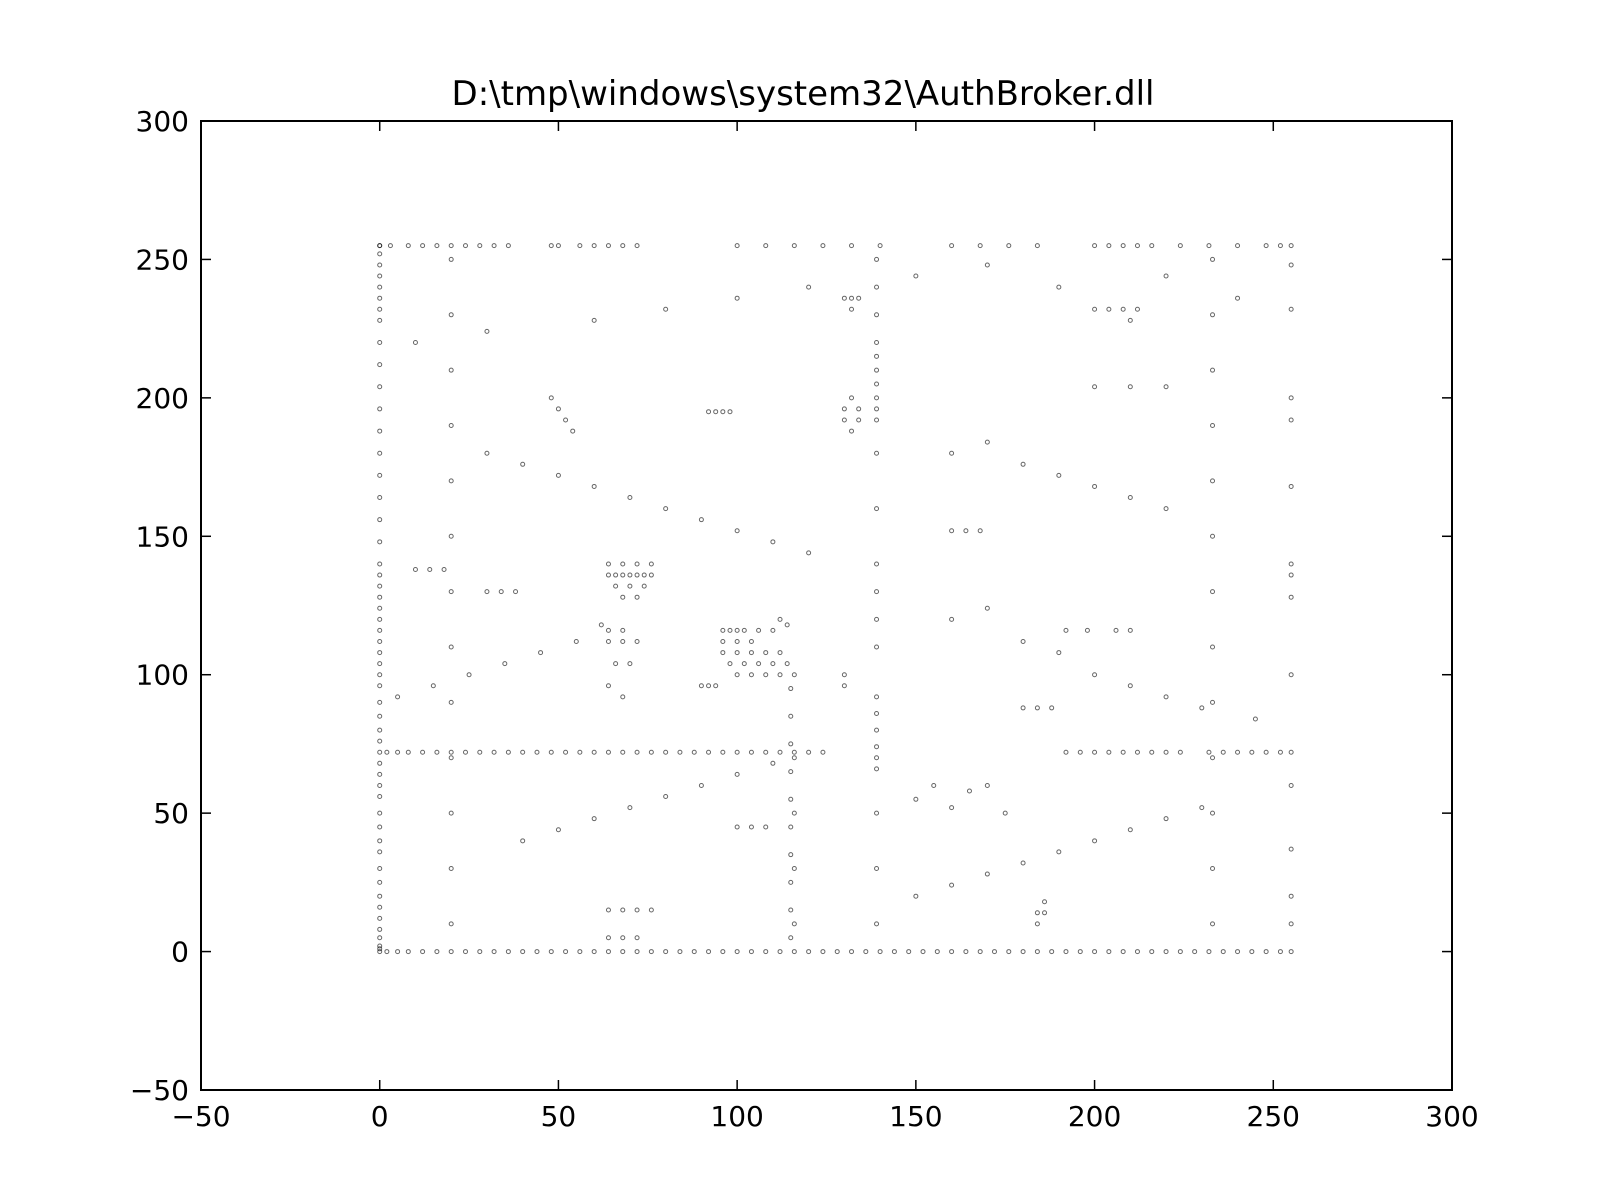 This screenshot has height=1200, width=1600. I want to click on y-tick-label: 150, so click(162, 536).